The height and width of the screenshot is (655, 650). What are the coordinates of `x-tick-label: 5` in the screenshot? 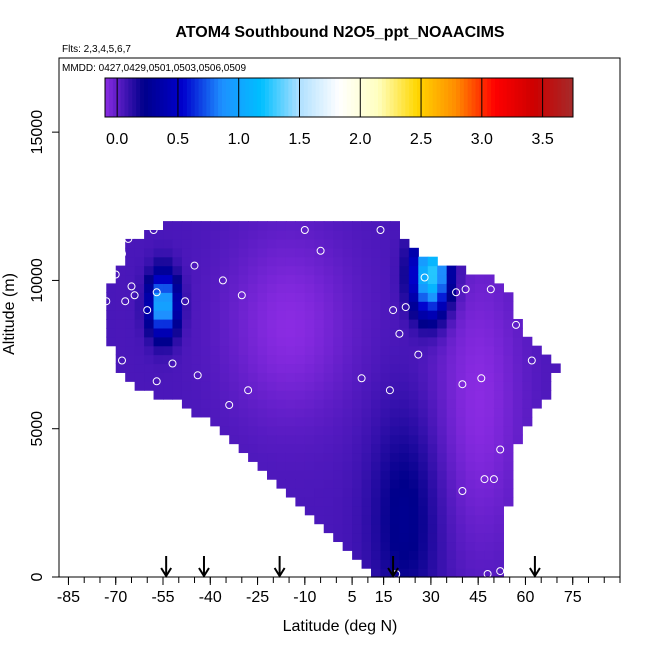 It's located at (352, 597).